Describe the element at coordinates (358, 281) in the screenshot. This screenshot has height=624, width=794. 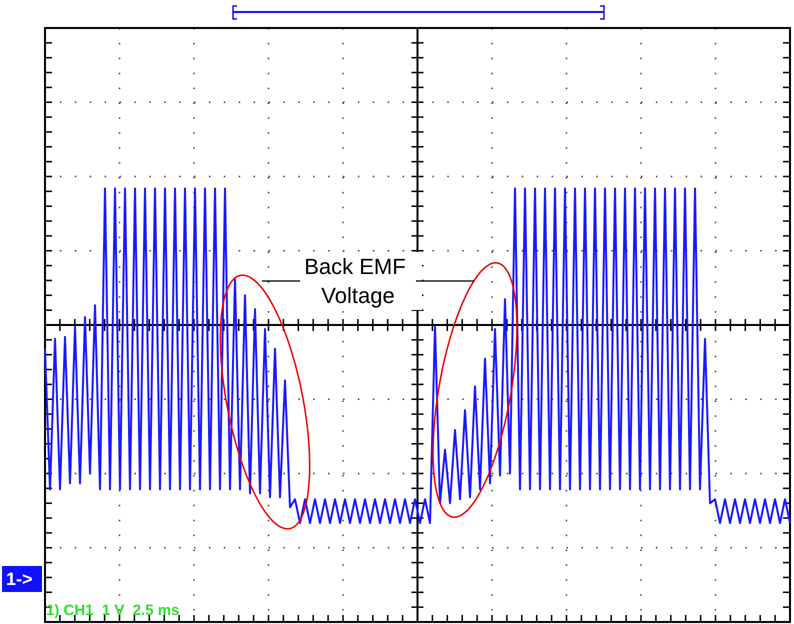
I see `annotation: Back EMF Voltage` at that location.